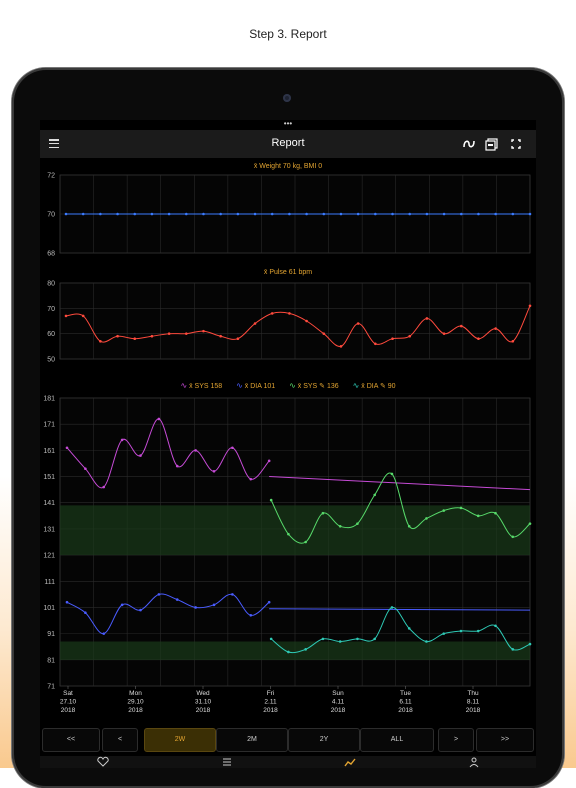 The width and height of the screenshot is (576, 788). I want to click on pulse-ytick: 80, so click(51, 284).